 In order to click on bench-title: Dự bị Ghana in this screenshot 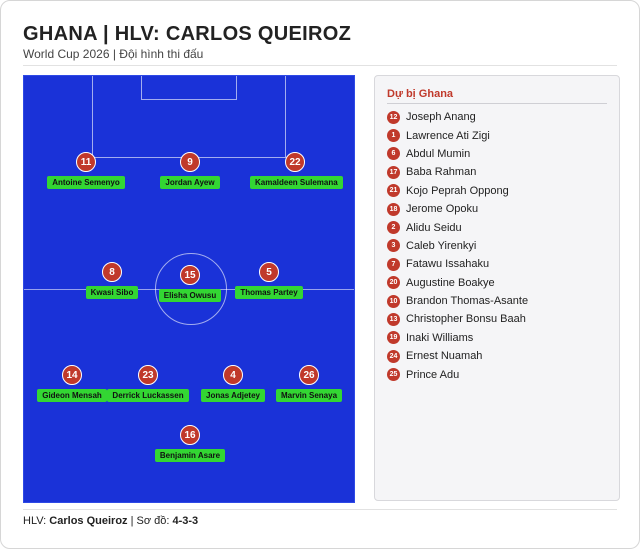, I will do `click(497, 96)`.